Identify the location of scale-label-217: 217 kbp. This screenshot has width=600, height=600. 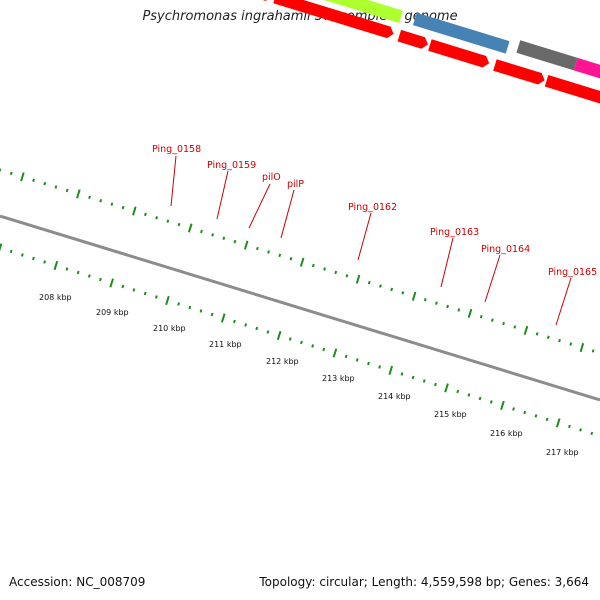
(562, 452).